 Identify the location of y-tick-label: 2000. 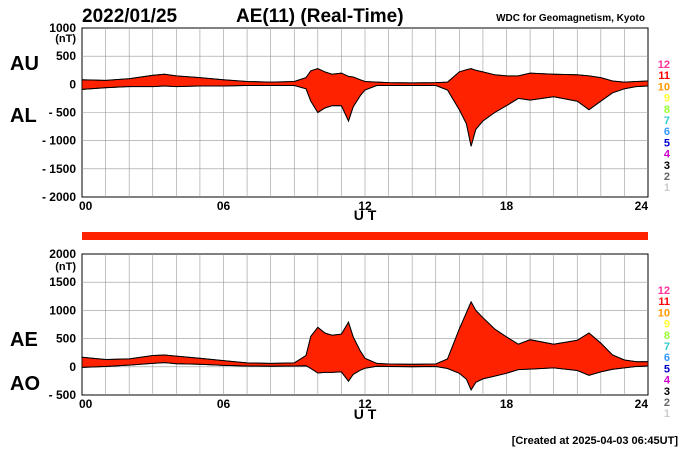
(62, 254).